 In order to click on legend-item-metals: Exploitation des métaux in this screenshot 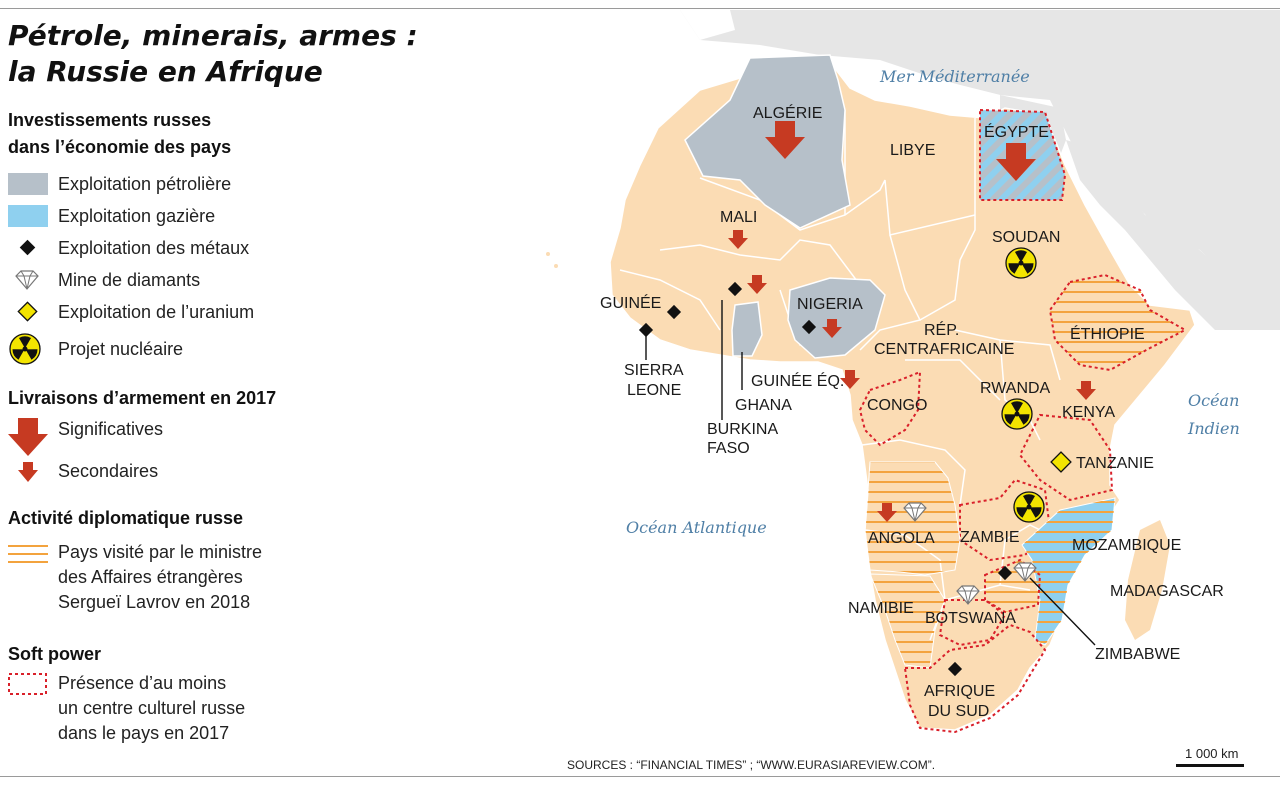, I will do `click(173, 248)`.